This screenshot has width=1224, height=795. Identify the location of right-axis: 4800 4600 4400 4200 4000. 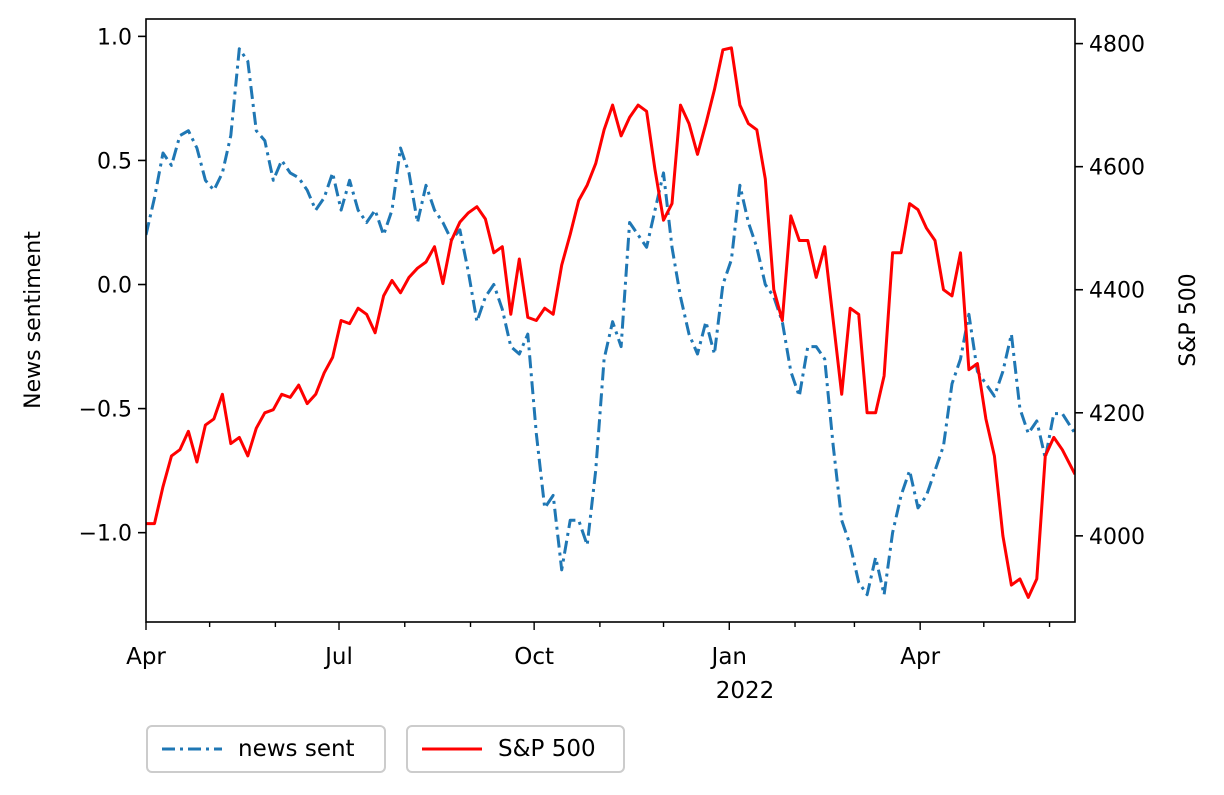
(1110, 291).